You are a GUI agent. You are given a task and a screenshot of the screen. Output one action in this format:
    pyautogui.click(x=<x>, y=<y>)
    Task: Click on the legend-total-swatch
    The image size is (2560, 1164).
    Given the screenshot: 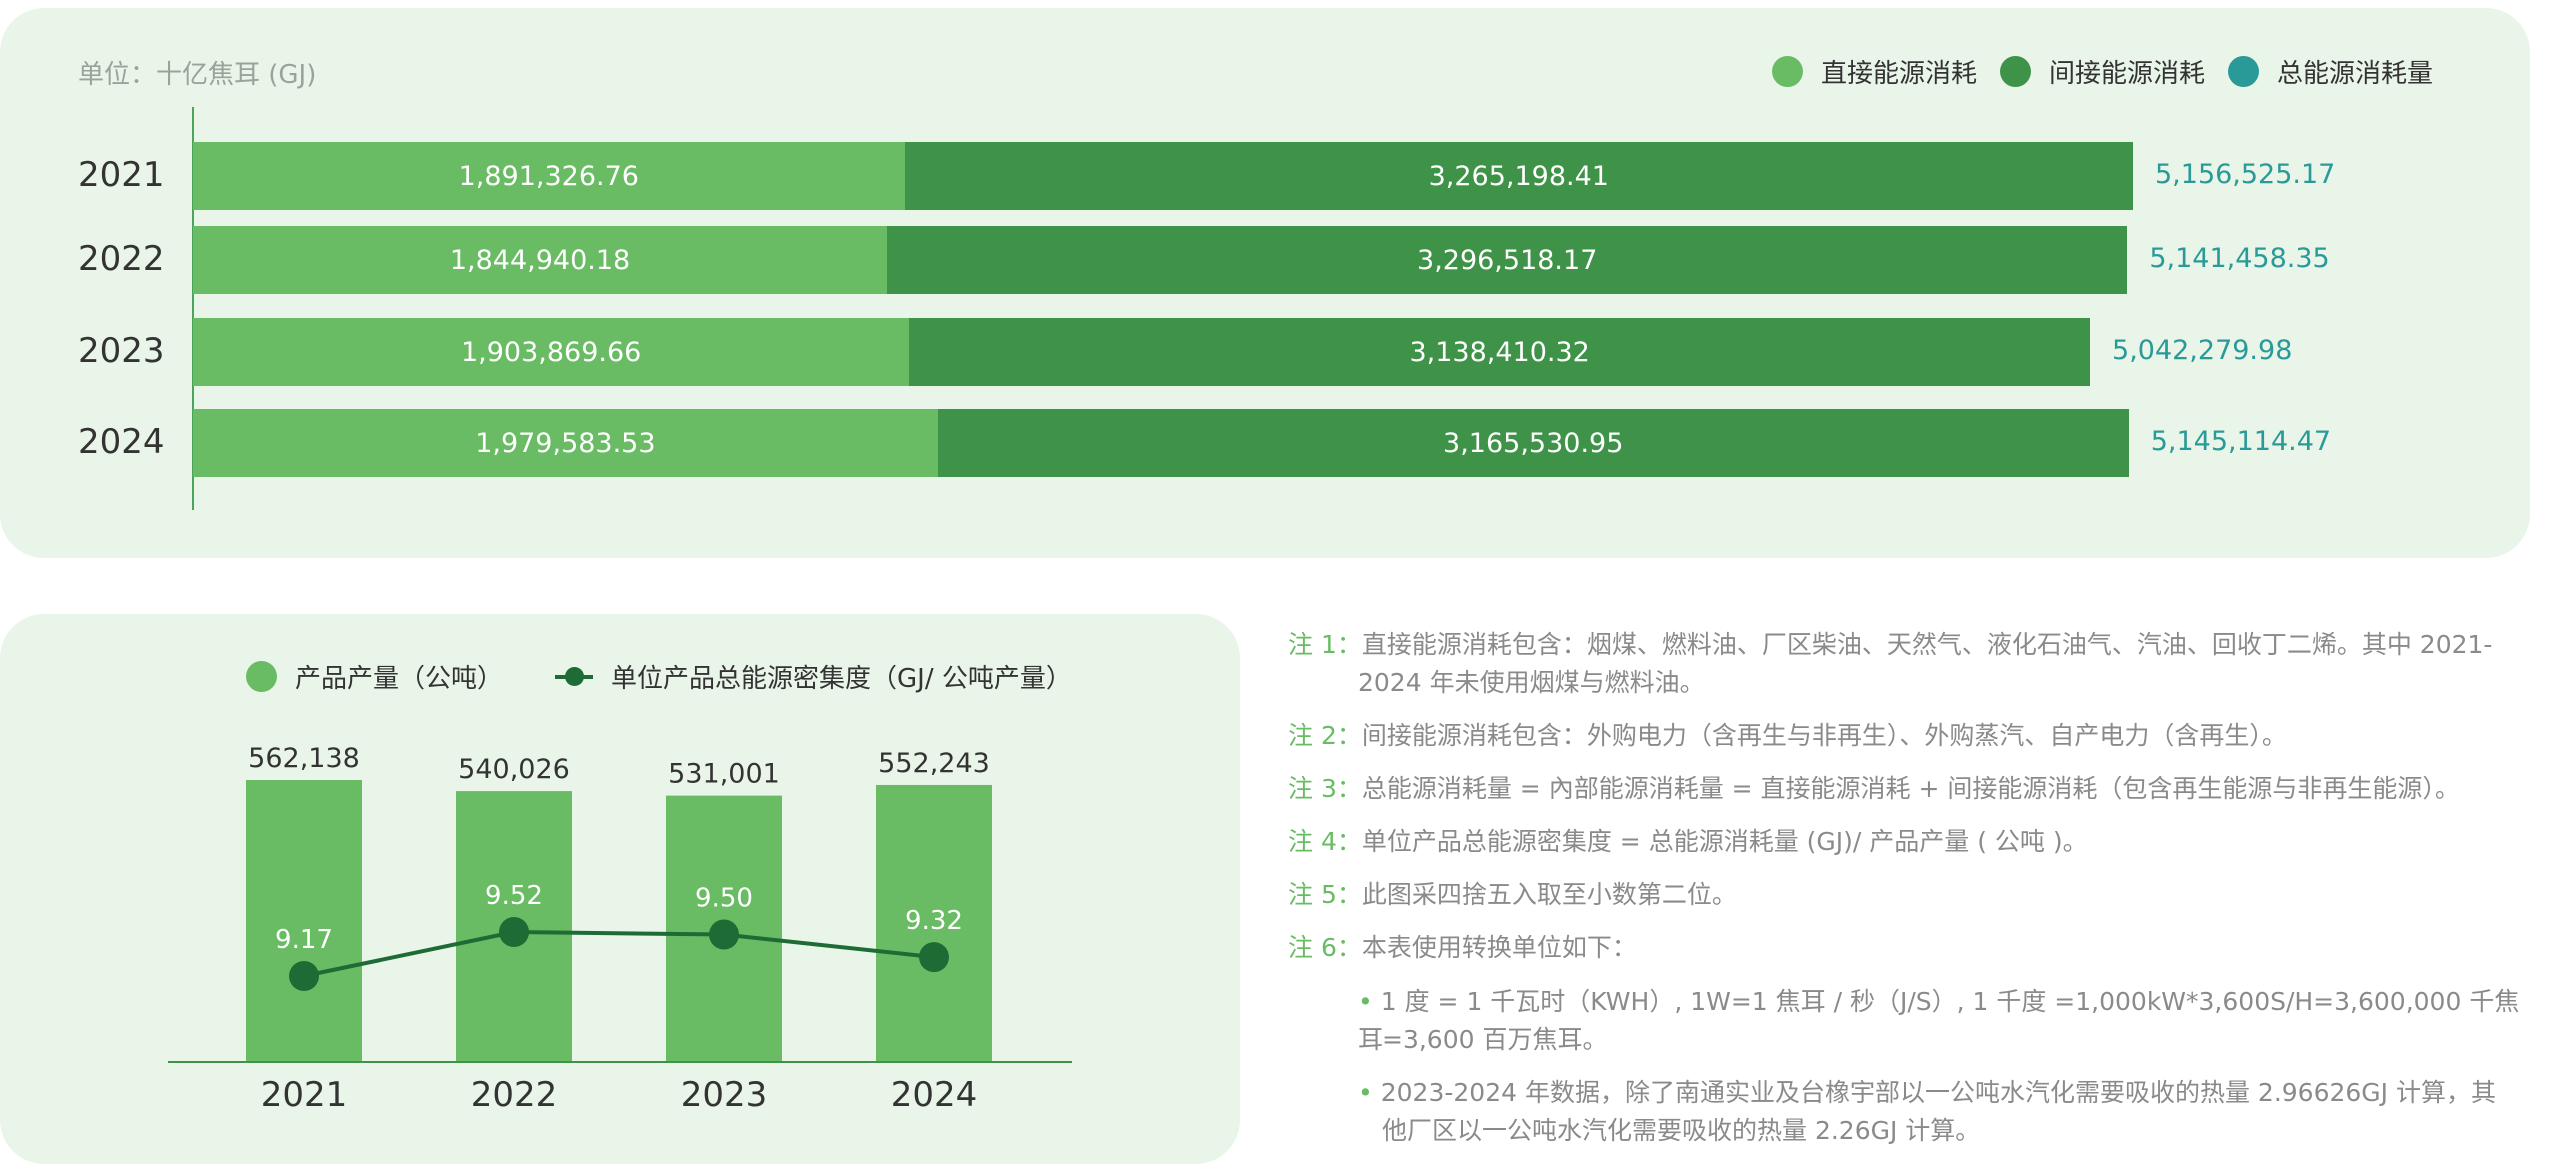 What is the action you would take?
    pyautogui.click(x=2243, y=71)
    